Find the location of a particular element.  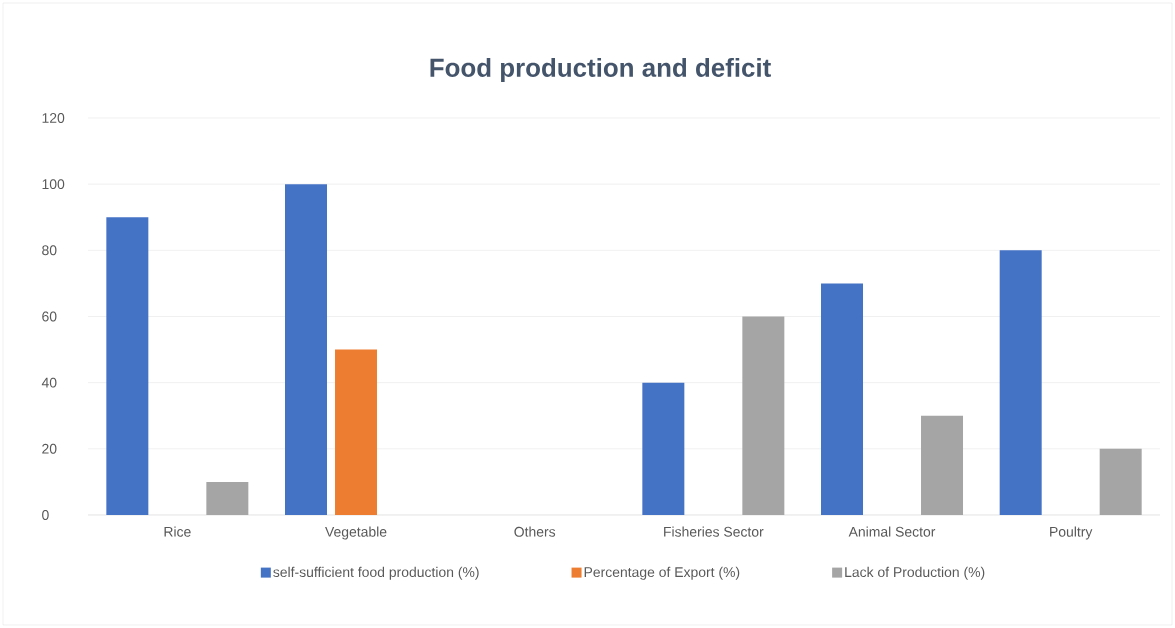

y-tick-label: 80 is located at coordinates (49, 250).